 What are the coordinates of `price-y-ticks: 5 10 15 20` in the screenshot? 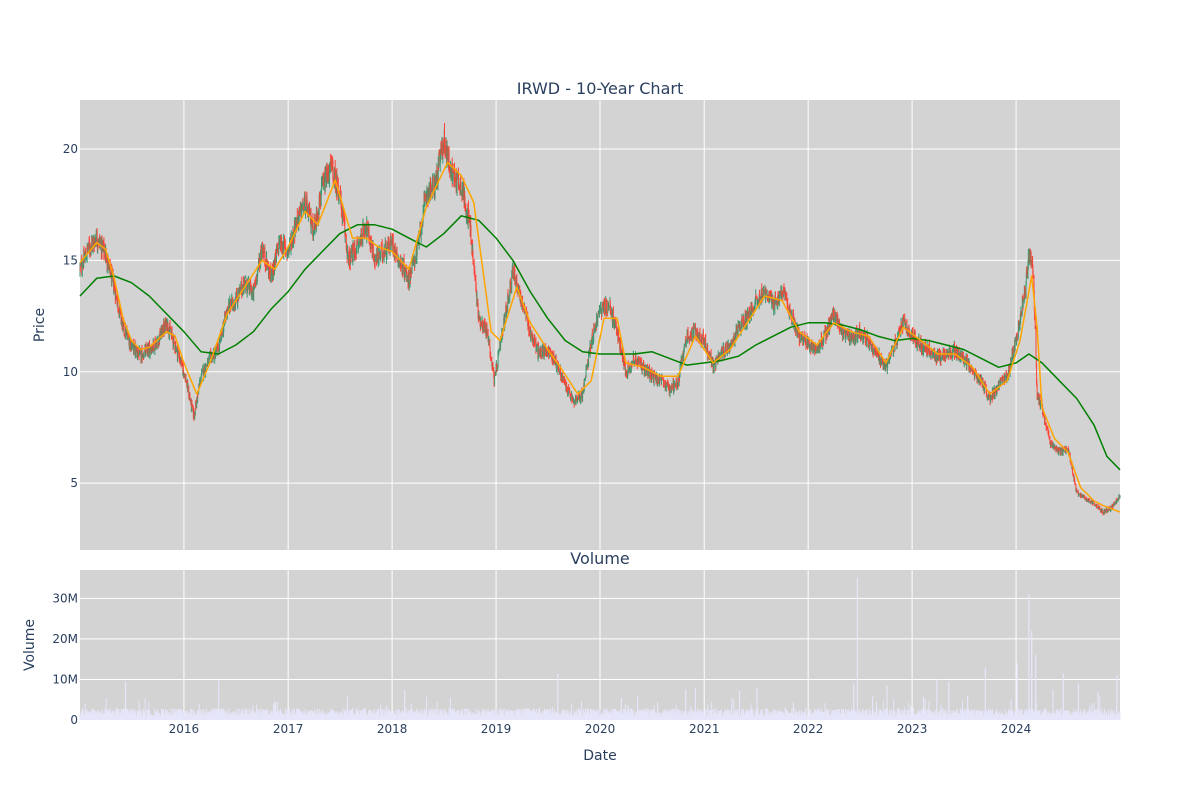 It's located at (70, 316).